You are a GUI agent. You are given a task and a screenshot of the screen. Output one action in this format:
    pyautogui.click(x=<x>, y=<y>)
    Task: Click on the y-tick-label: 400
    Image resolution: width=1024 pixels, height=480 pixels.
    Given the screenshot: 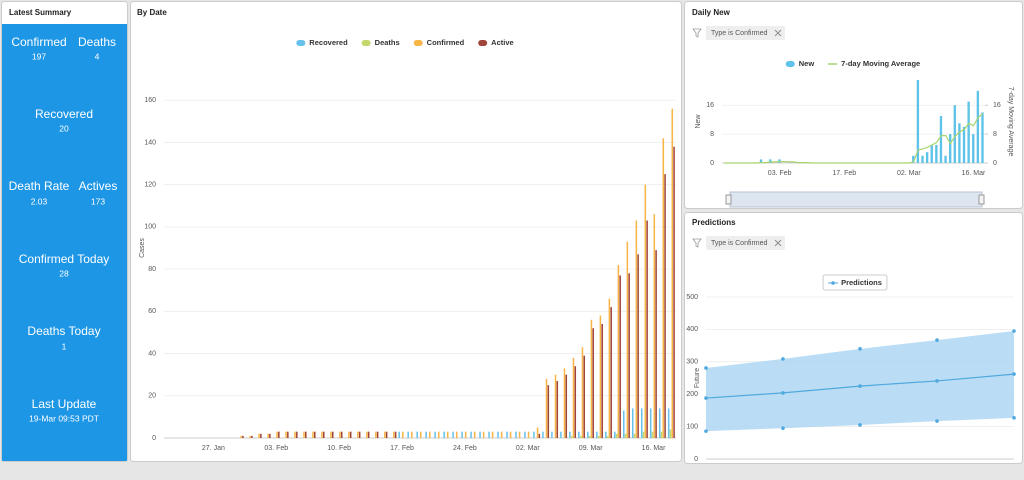 What is the action you would take?
    pyautogui.click(x=692, y=329)
    